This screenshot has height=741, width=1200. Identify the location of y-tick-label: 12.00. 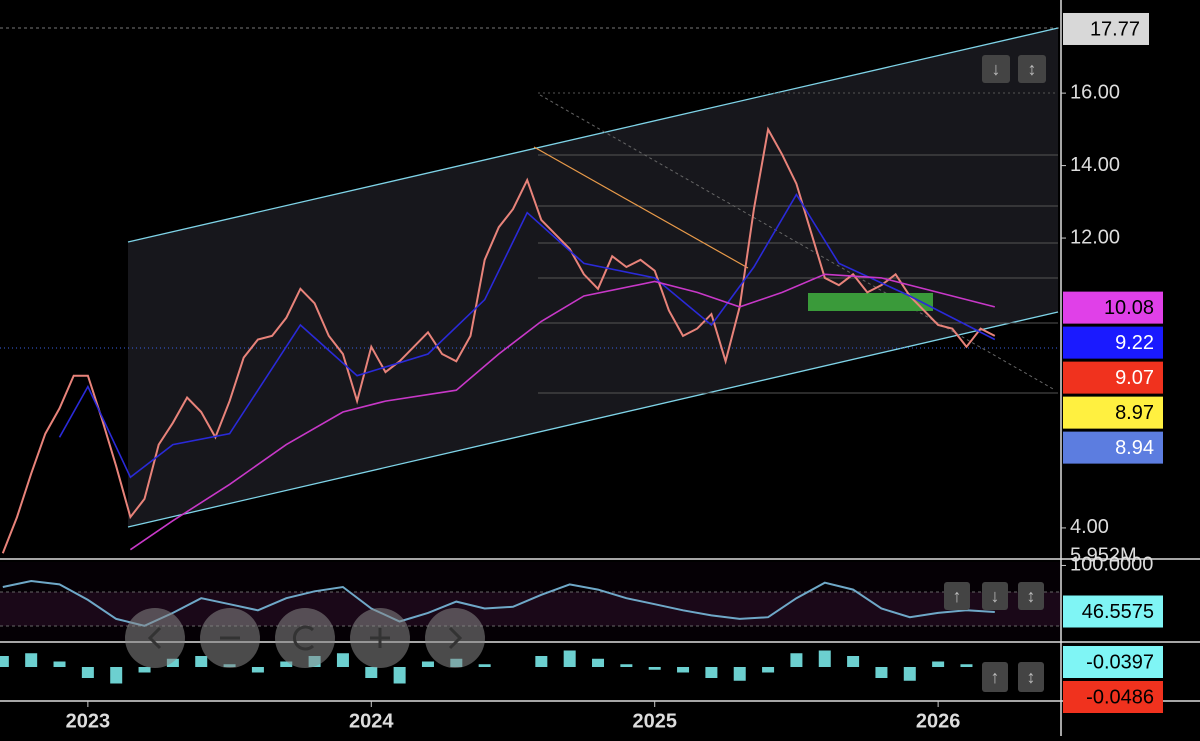
(1095, 237).